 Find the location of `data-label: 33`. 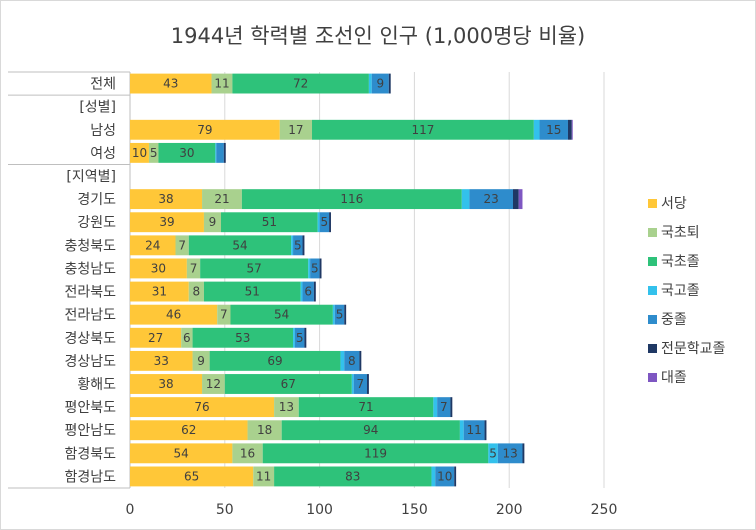

data-label: 33 is located at coordinates (161, 361).